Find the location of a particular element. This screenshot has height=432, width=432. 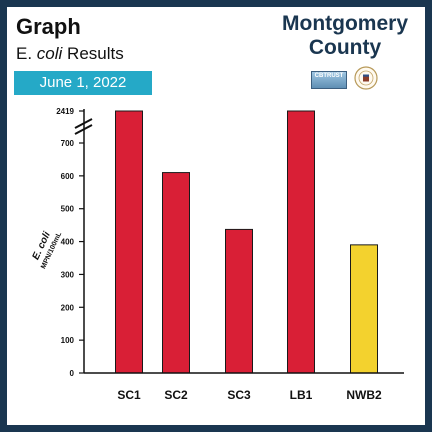

cbtrust-logo: CBTRUST is located at coordinates (329, 80).